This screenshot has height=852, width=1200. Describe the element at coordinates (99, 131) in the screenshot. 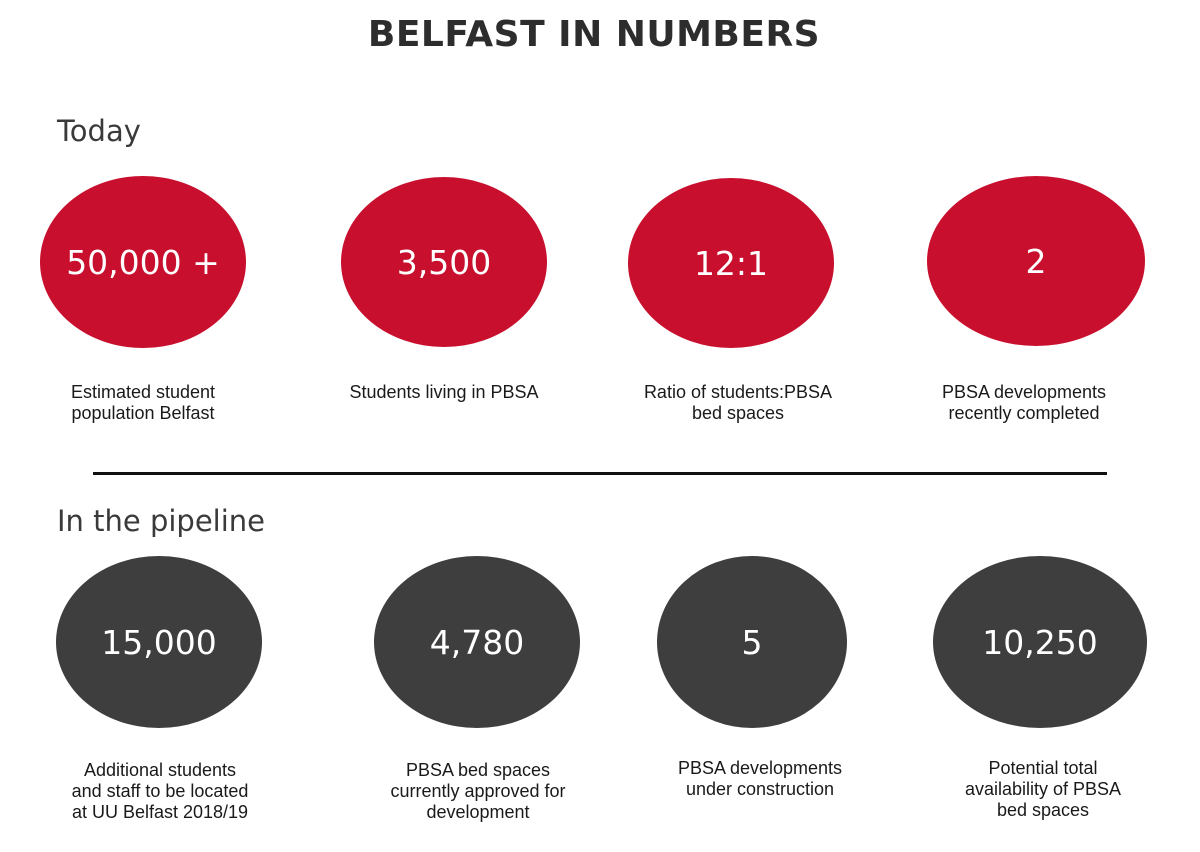

I see `section-heading-today: Today` at that location.